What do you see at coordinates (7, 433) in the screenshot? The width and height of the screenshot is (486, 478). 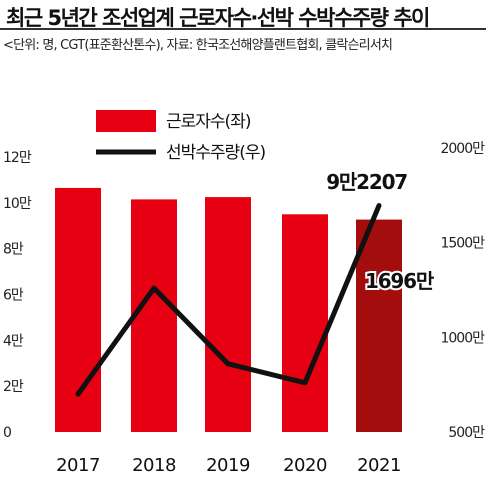 I see `left-tick-label: 0` at bounding box center [7, 433].